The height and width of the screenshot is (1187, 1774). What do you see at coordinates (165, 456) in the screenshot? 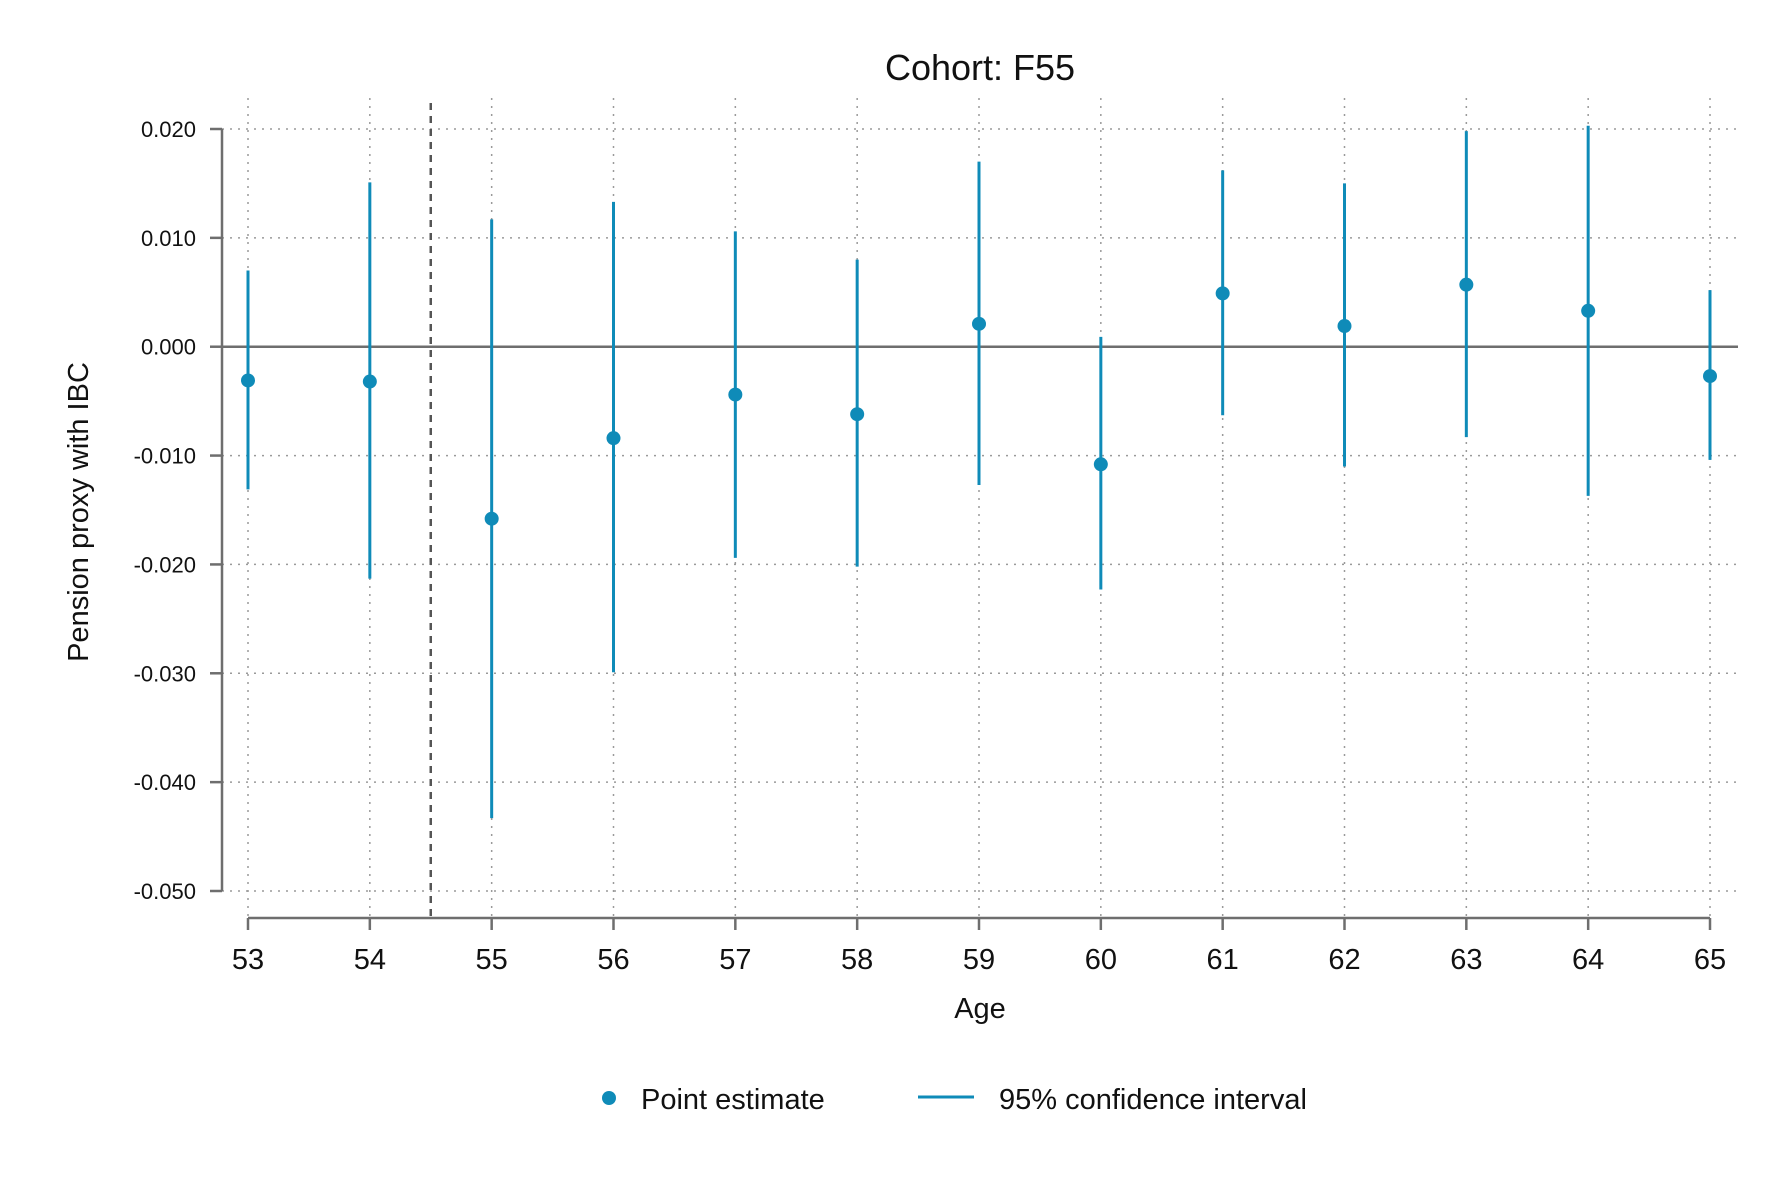
I see `y-tick-label: -0.010` at bounding box center [165, 456].